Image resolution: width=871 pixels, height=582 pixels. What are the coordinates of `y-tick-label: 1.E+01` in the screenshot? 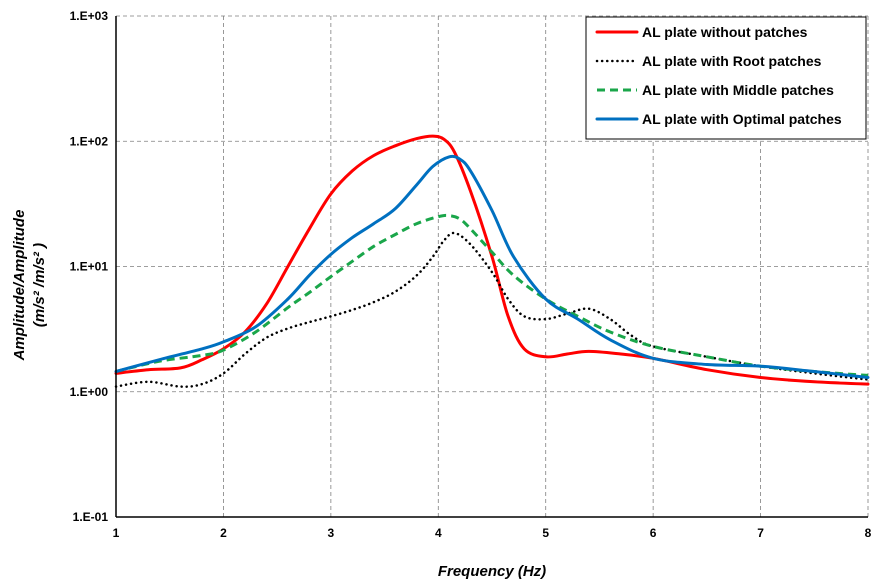 It's located at (89, 267).